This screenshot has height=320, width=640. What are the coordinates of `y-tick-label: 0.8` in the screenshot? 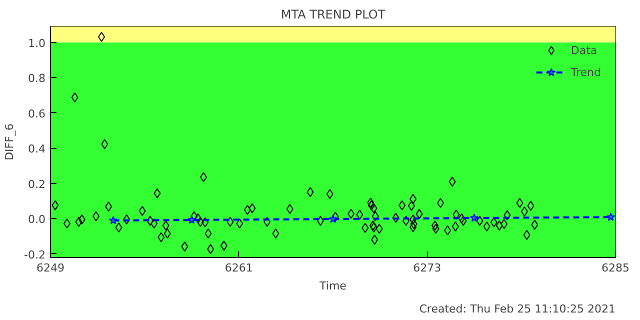 It's located at (37, 79).